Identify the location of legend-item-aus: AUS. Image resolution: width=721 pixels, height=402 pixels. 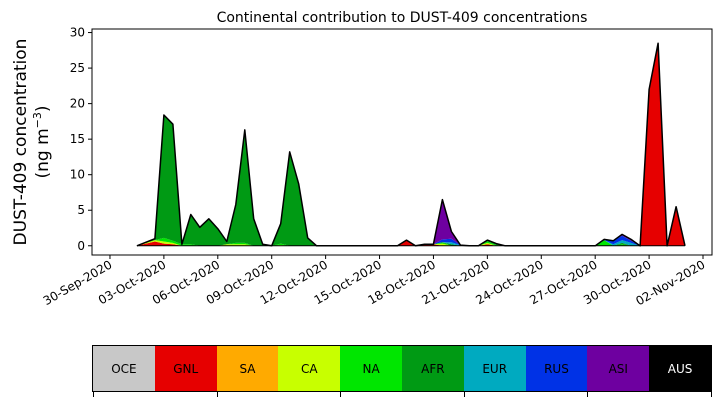
(680, 371).